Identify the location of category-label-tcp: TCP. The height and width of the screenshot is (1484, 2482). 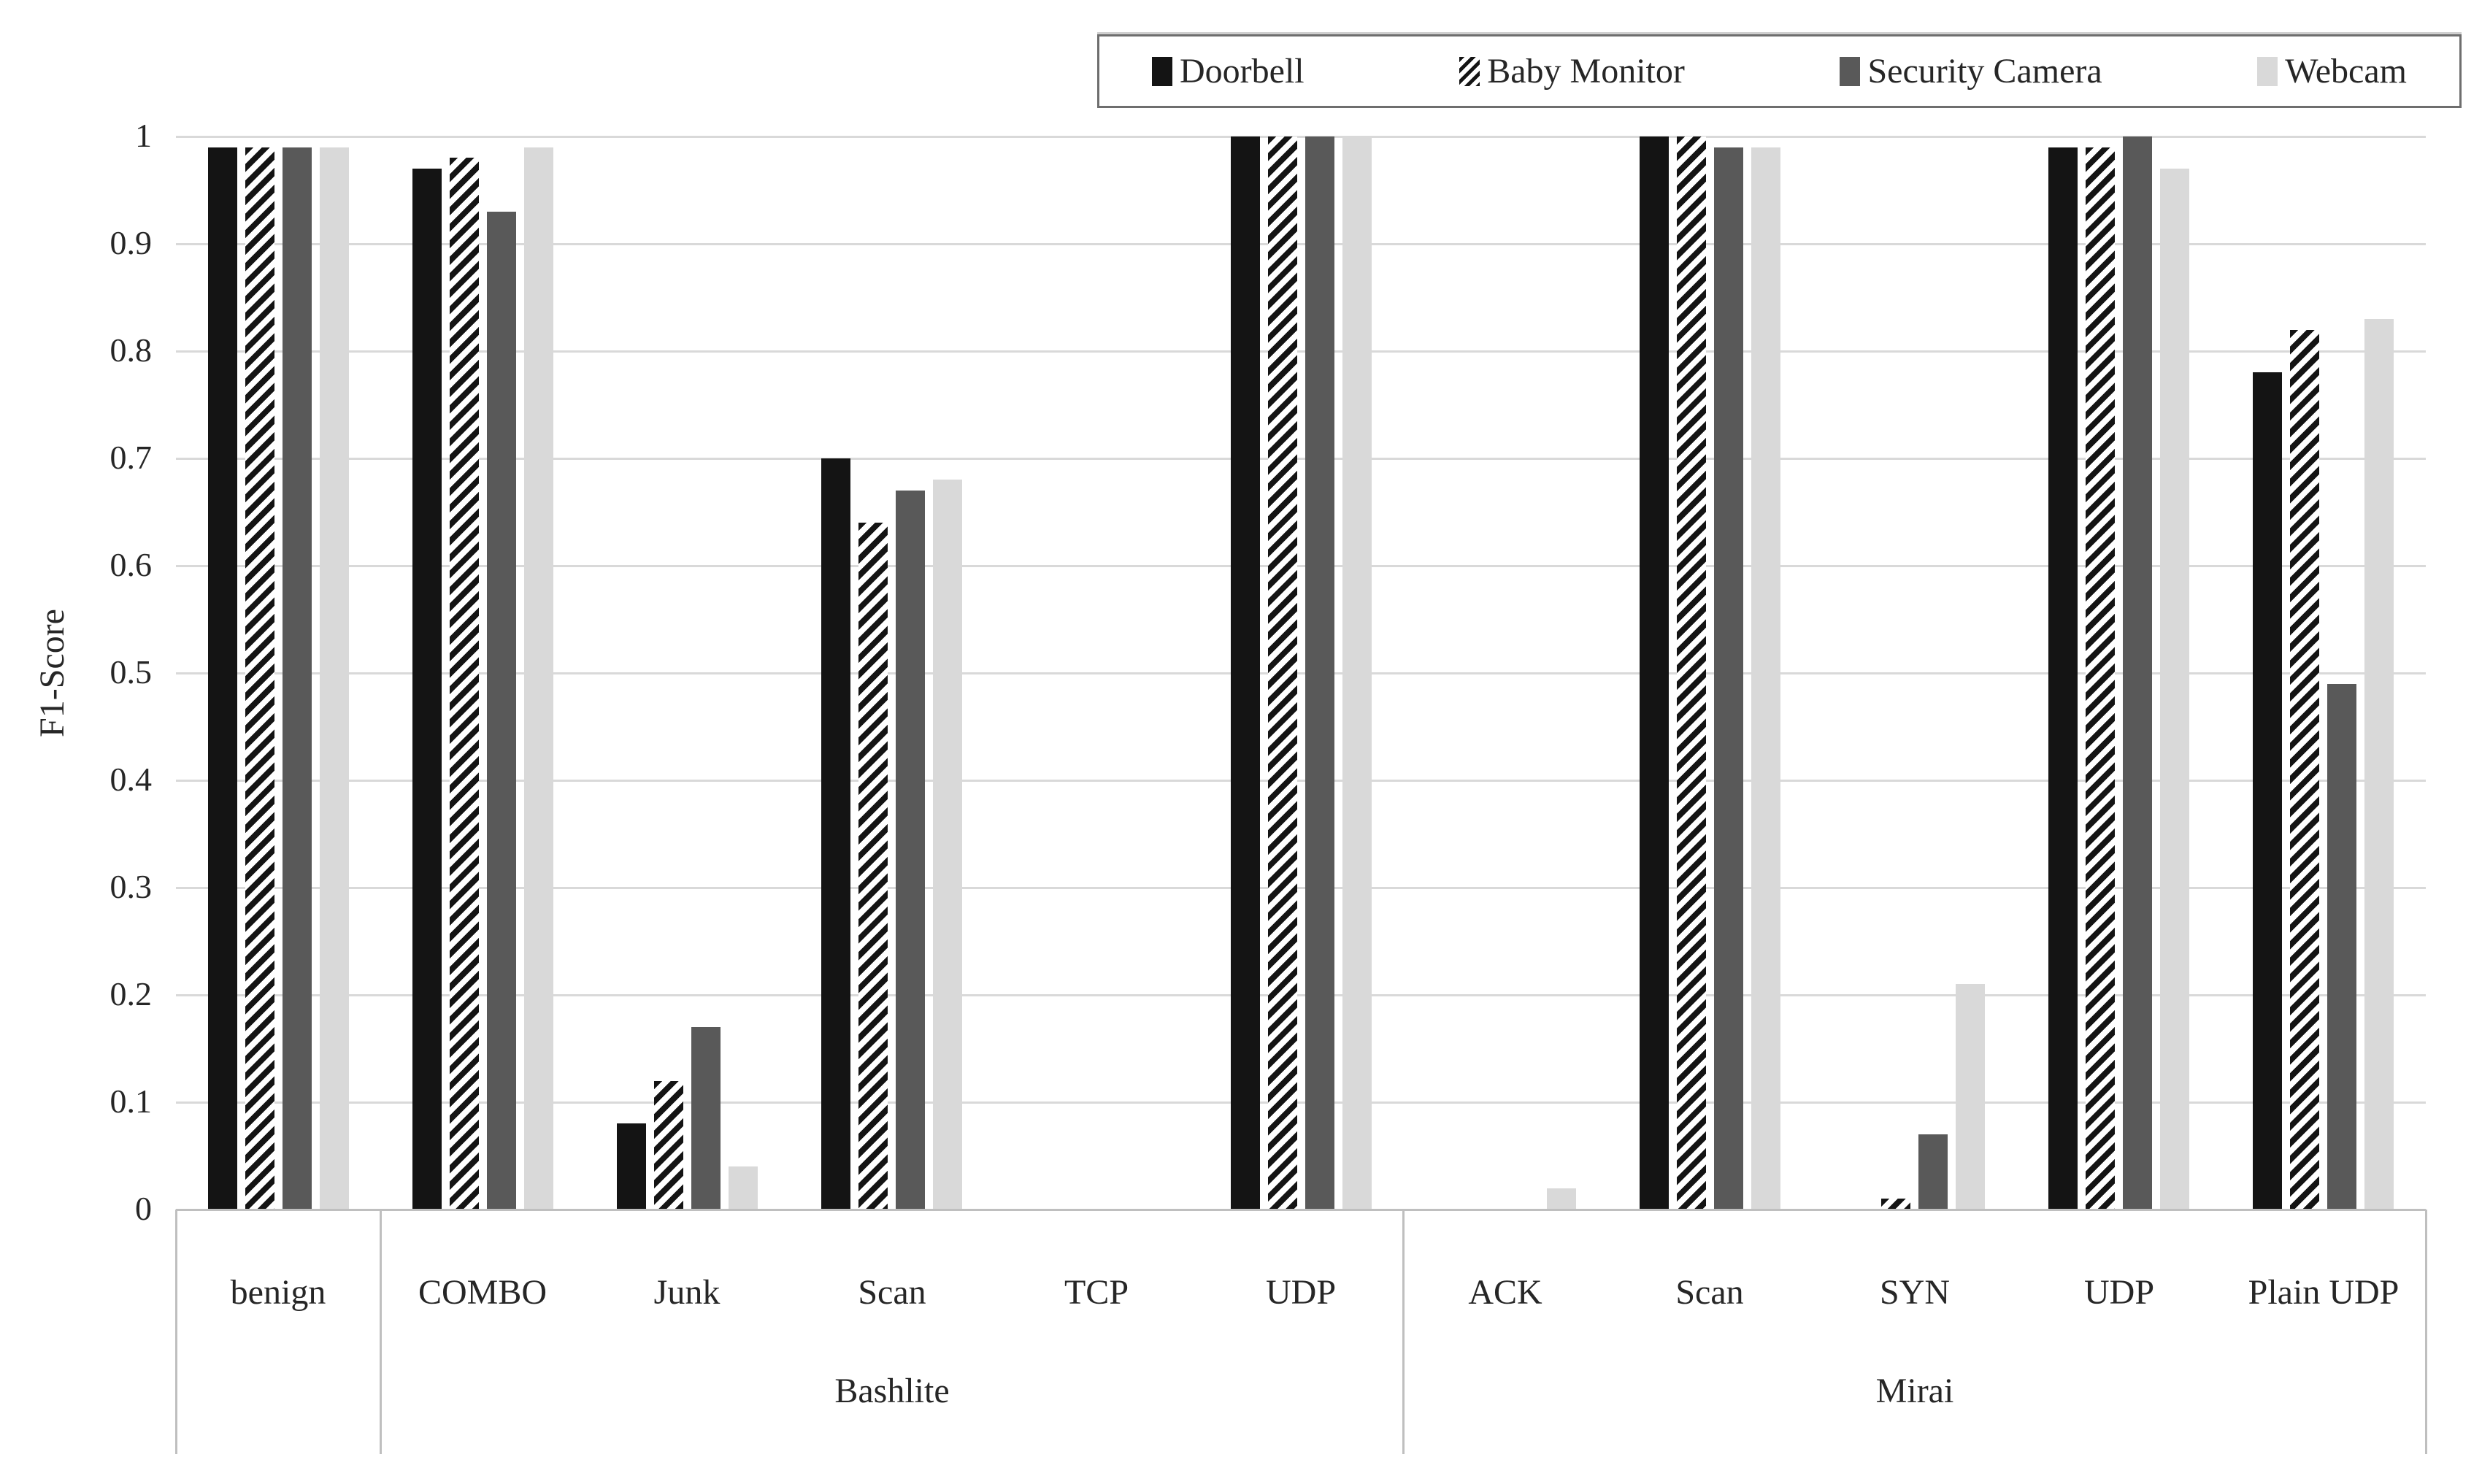
(1096, 1292).